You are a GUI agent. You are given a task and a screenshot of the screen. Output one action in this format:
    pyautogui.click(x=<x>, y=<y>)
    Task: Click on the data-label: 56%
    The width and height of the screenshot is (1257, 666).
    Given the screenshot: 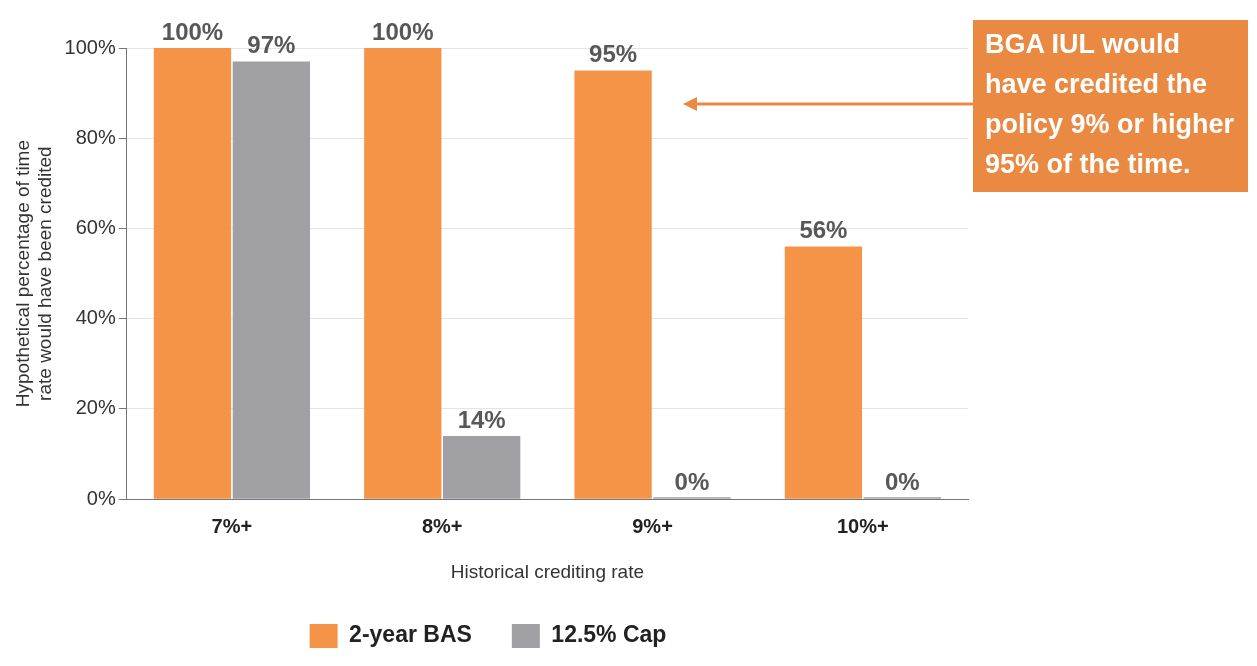 What is the action you would take?
    pyautogui.click(x=823, y=230)
    